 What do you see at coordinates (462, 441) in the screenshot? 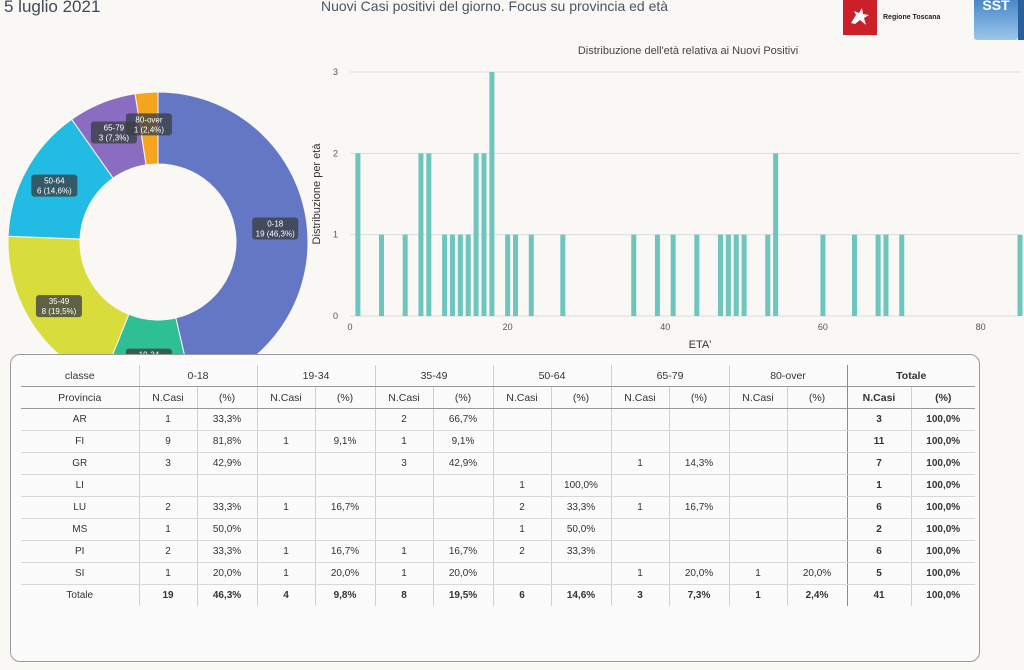
I see `pct-cell: 9,1%` at bounding box center [462, 441].